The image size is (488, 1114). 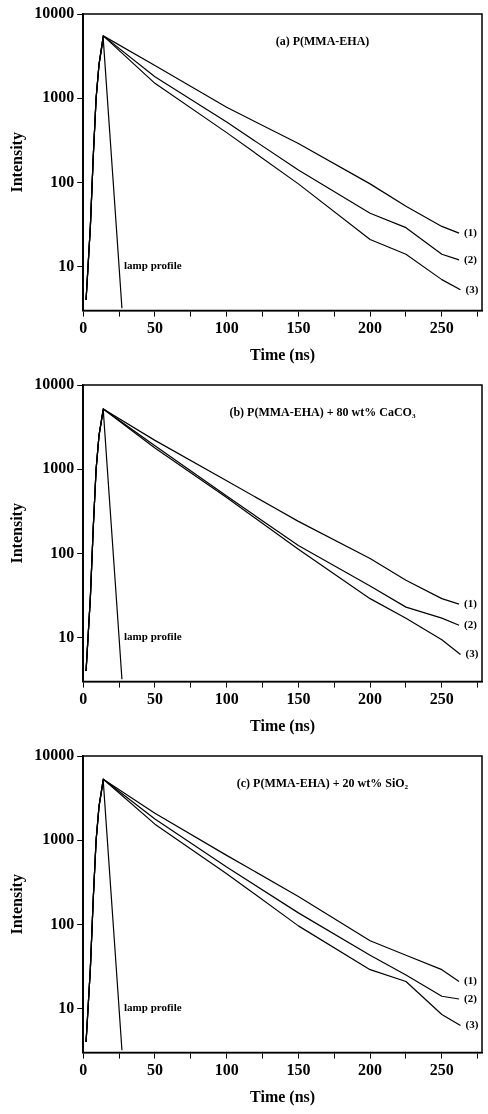 I want to click on text: (b) P(MMA-EHA) + 80 wt% CaCO₃, so click(x=322, y=412).